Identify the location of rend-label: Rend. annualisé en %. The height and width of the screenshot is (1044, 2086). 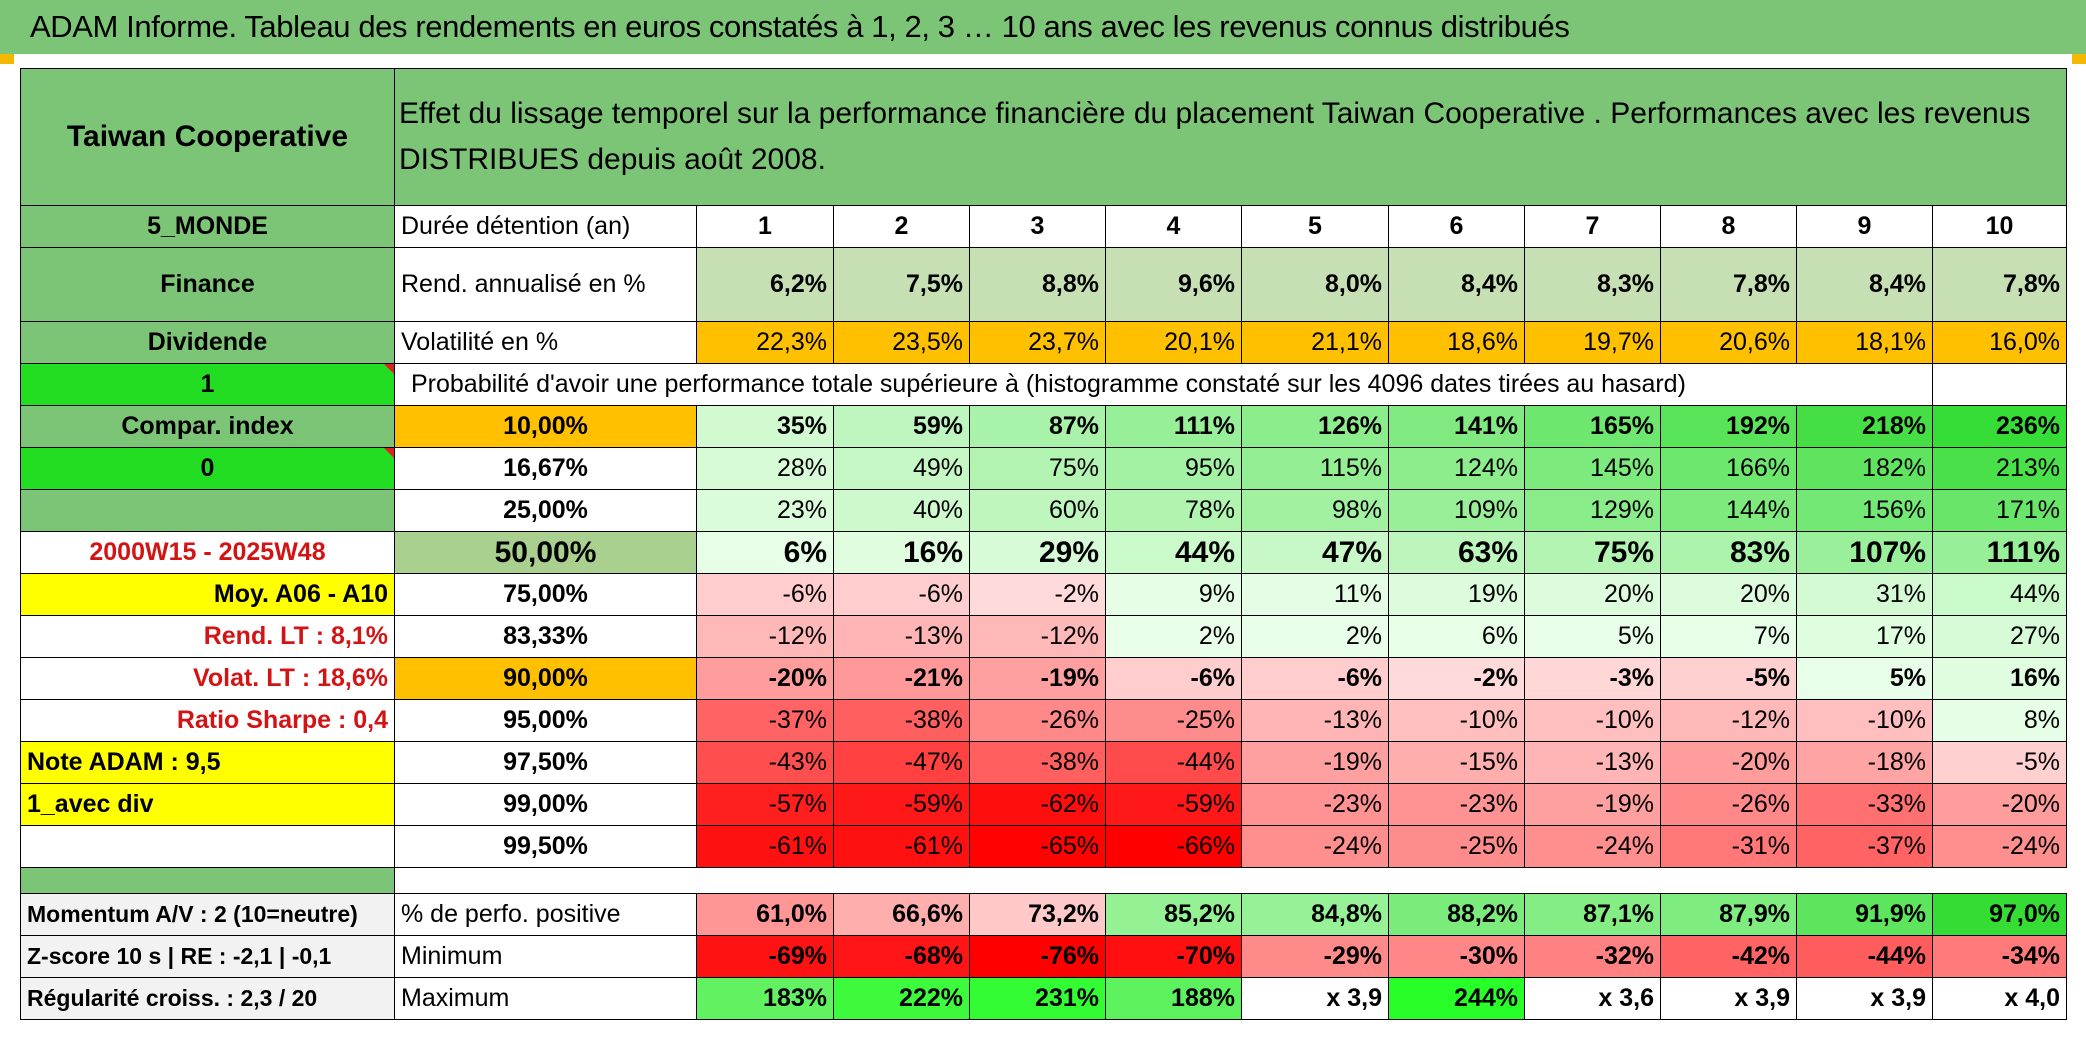
(545, 284).